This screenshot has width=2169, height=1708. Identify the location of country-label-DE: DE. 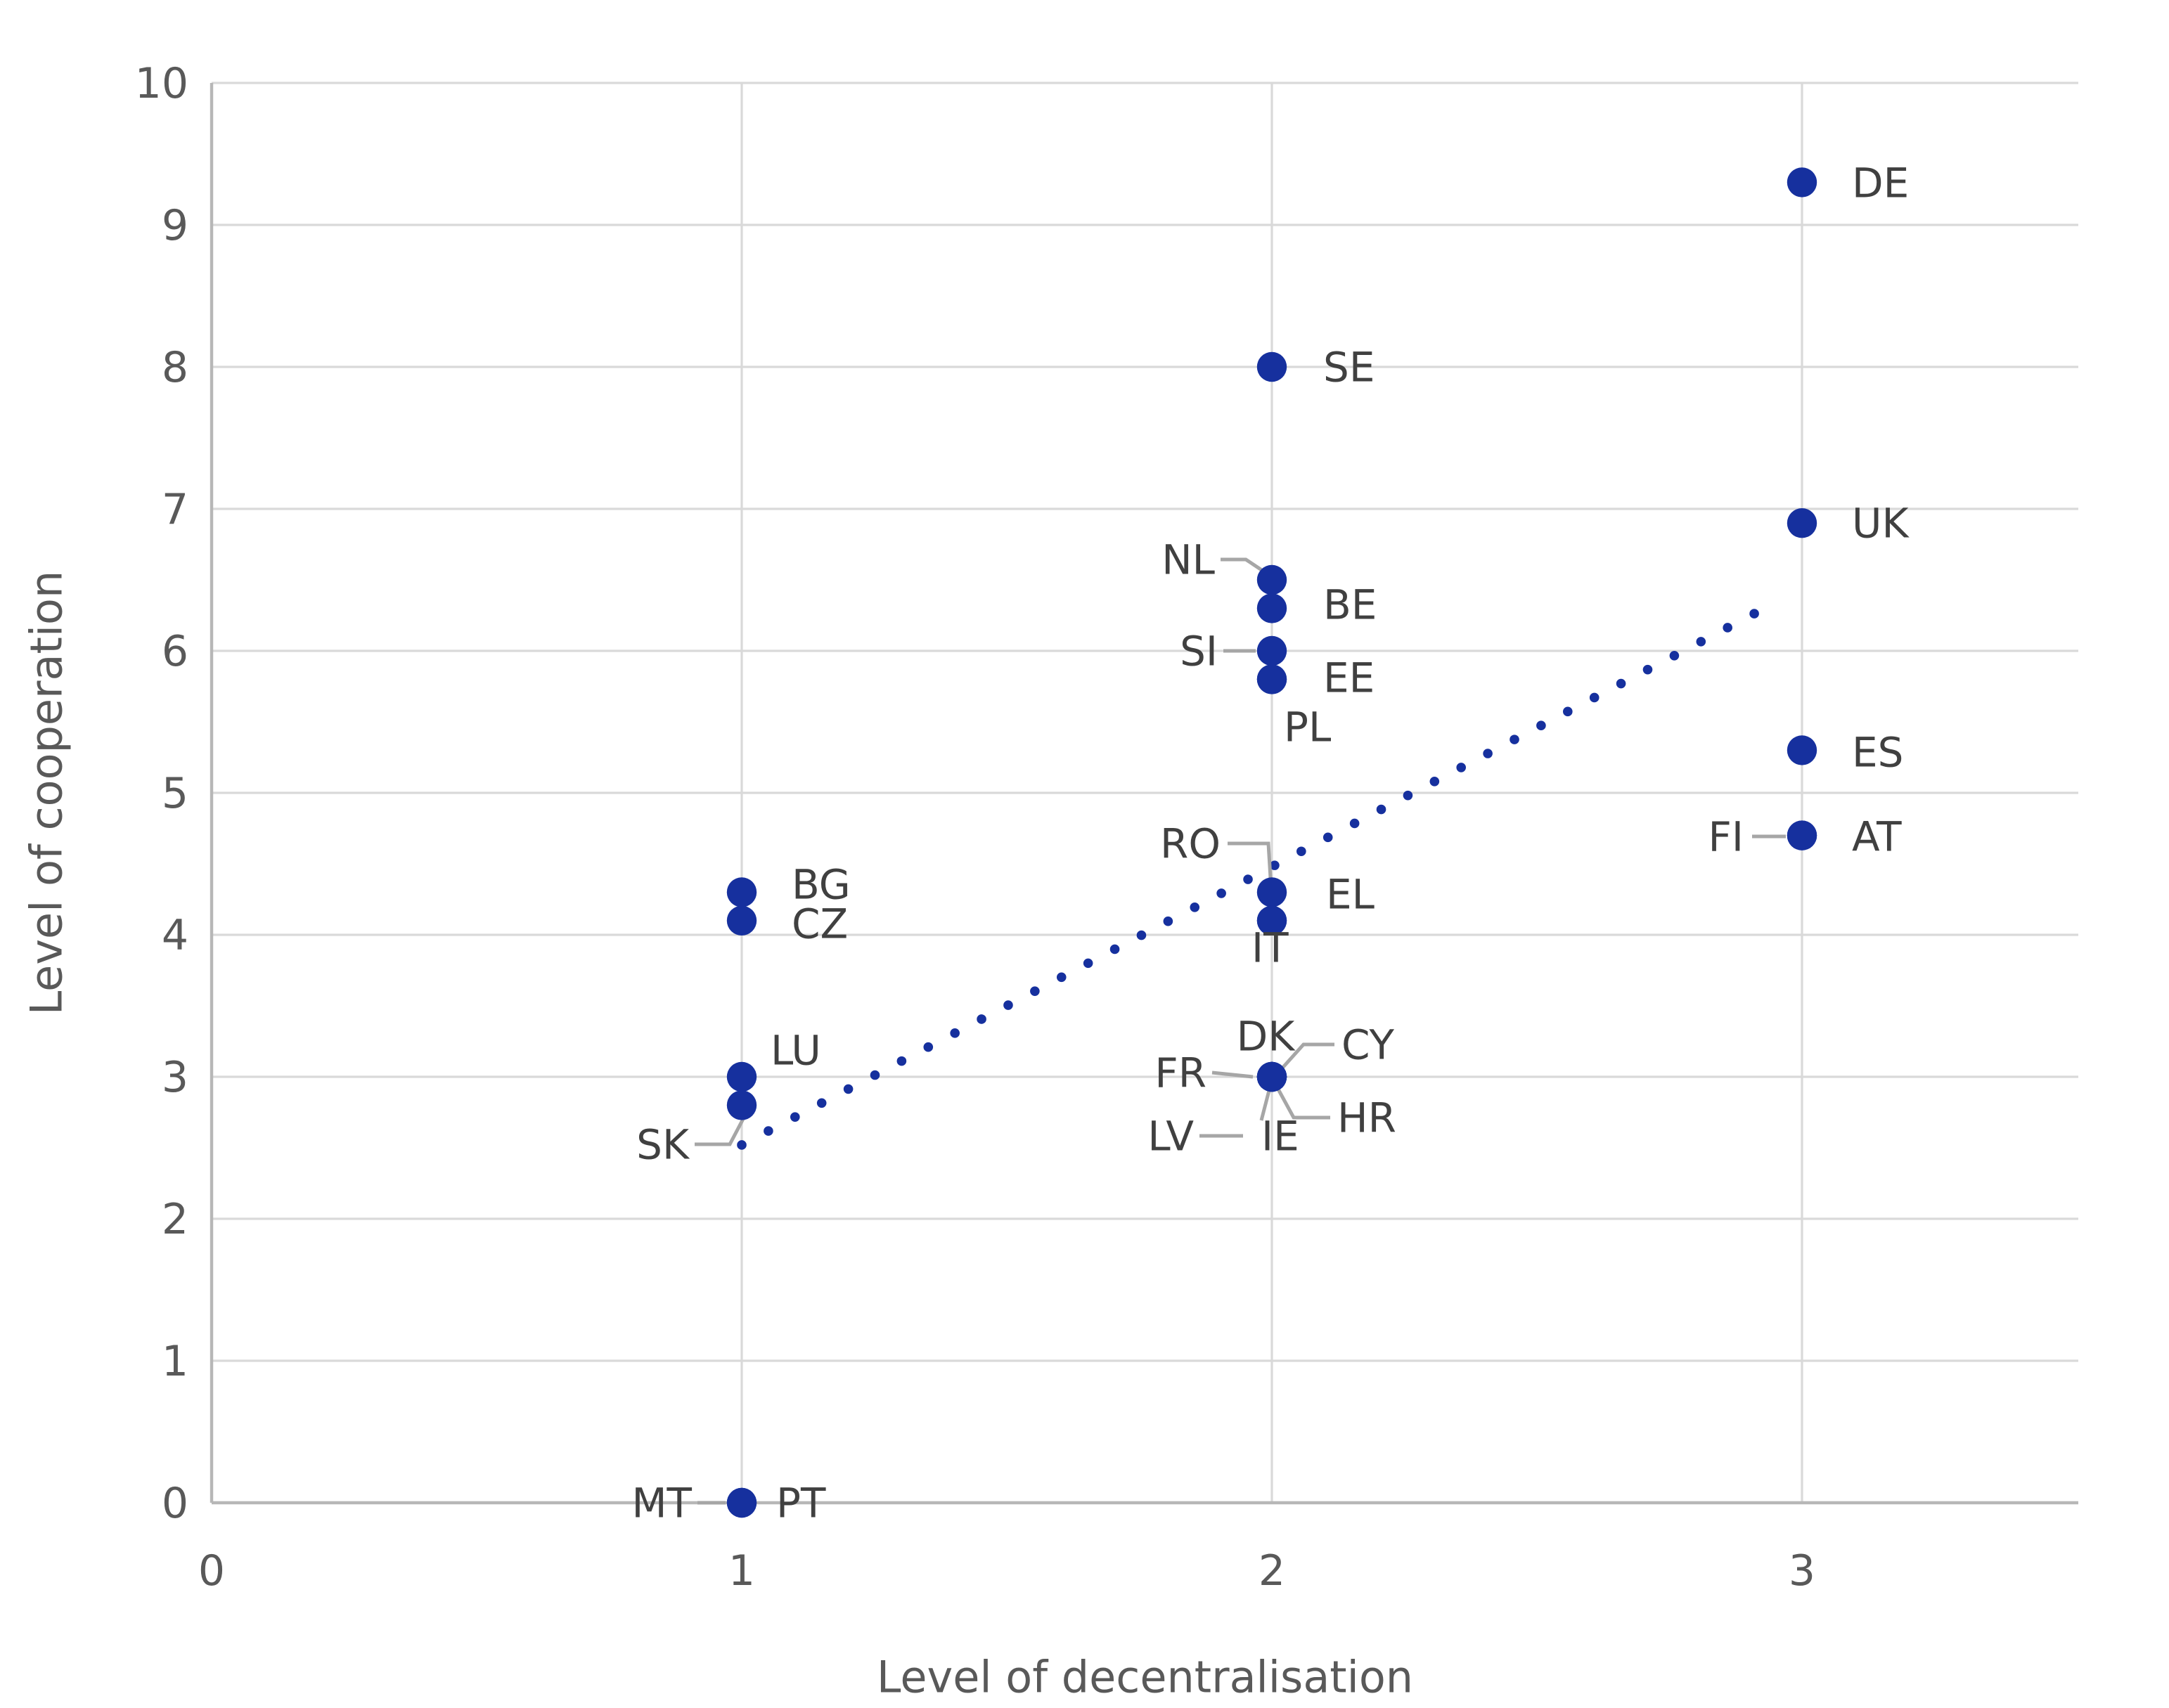
(1880, 183).